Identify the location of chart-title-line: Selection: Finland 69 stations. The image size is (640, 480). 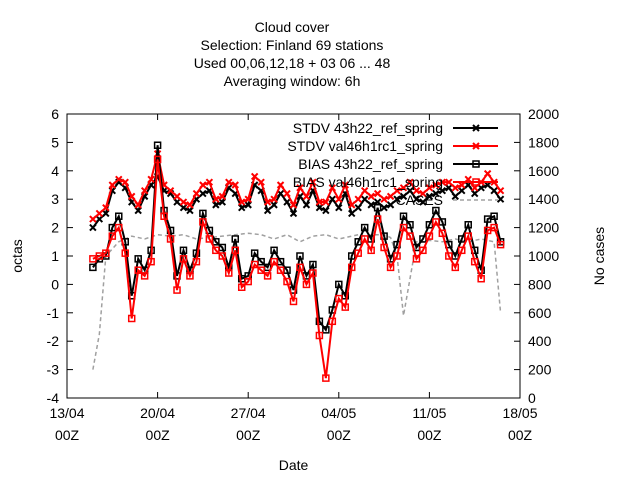
(292, 45).